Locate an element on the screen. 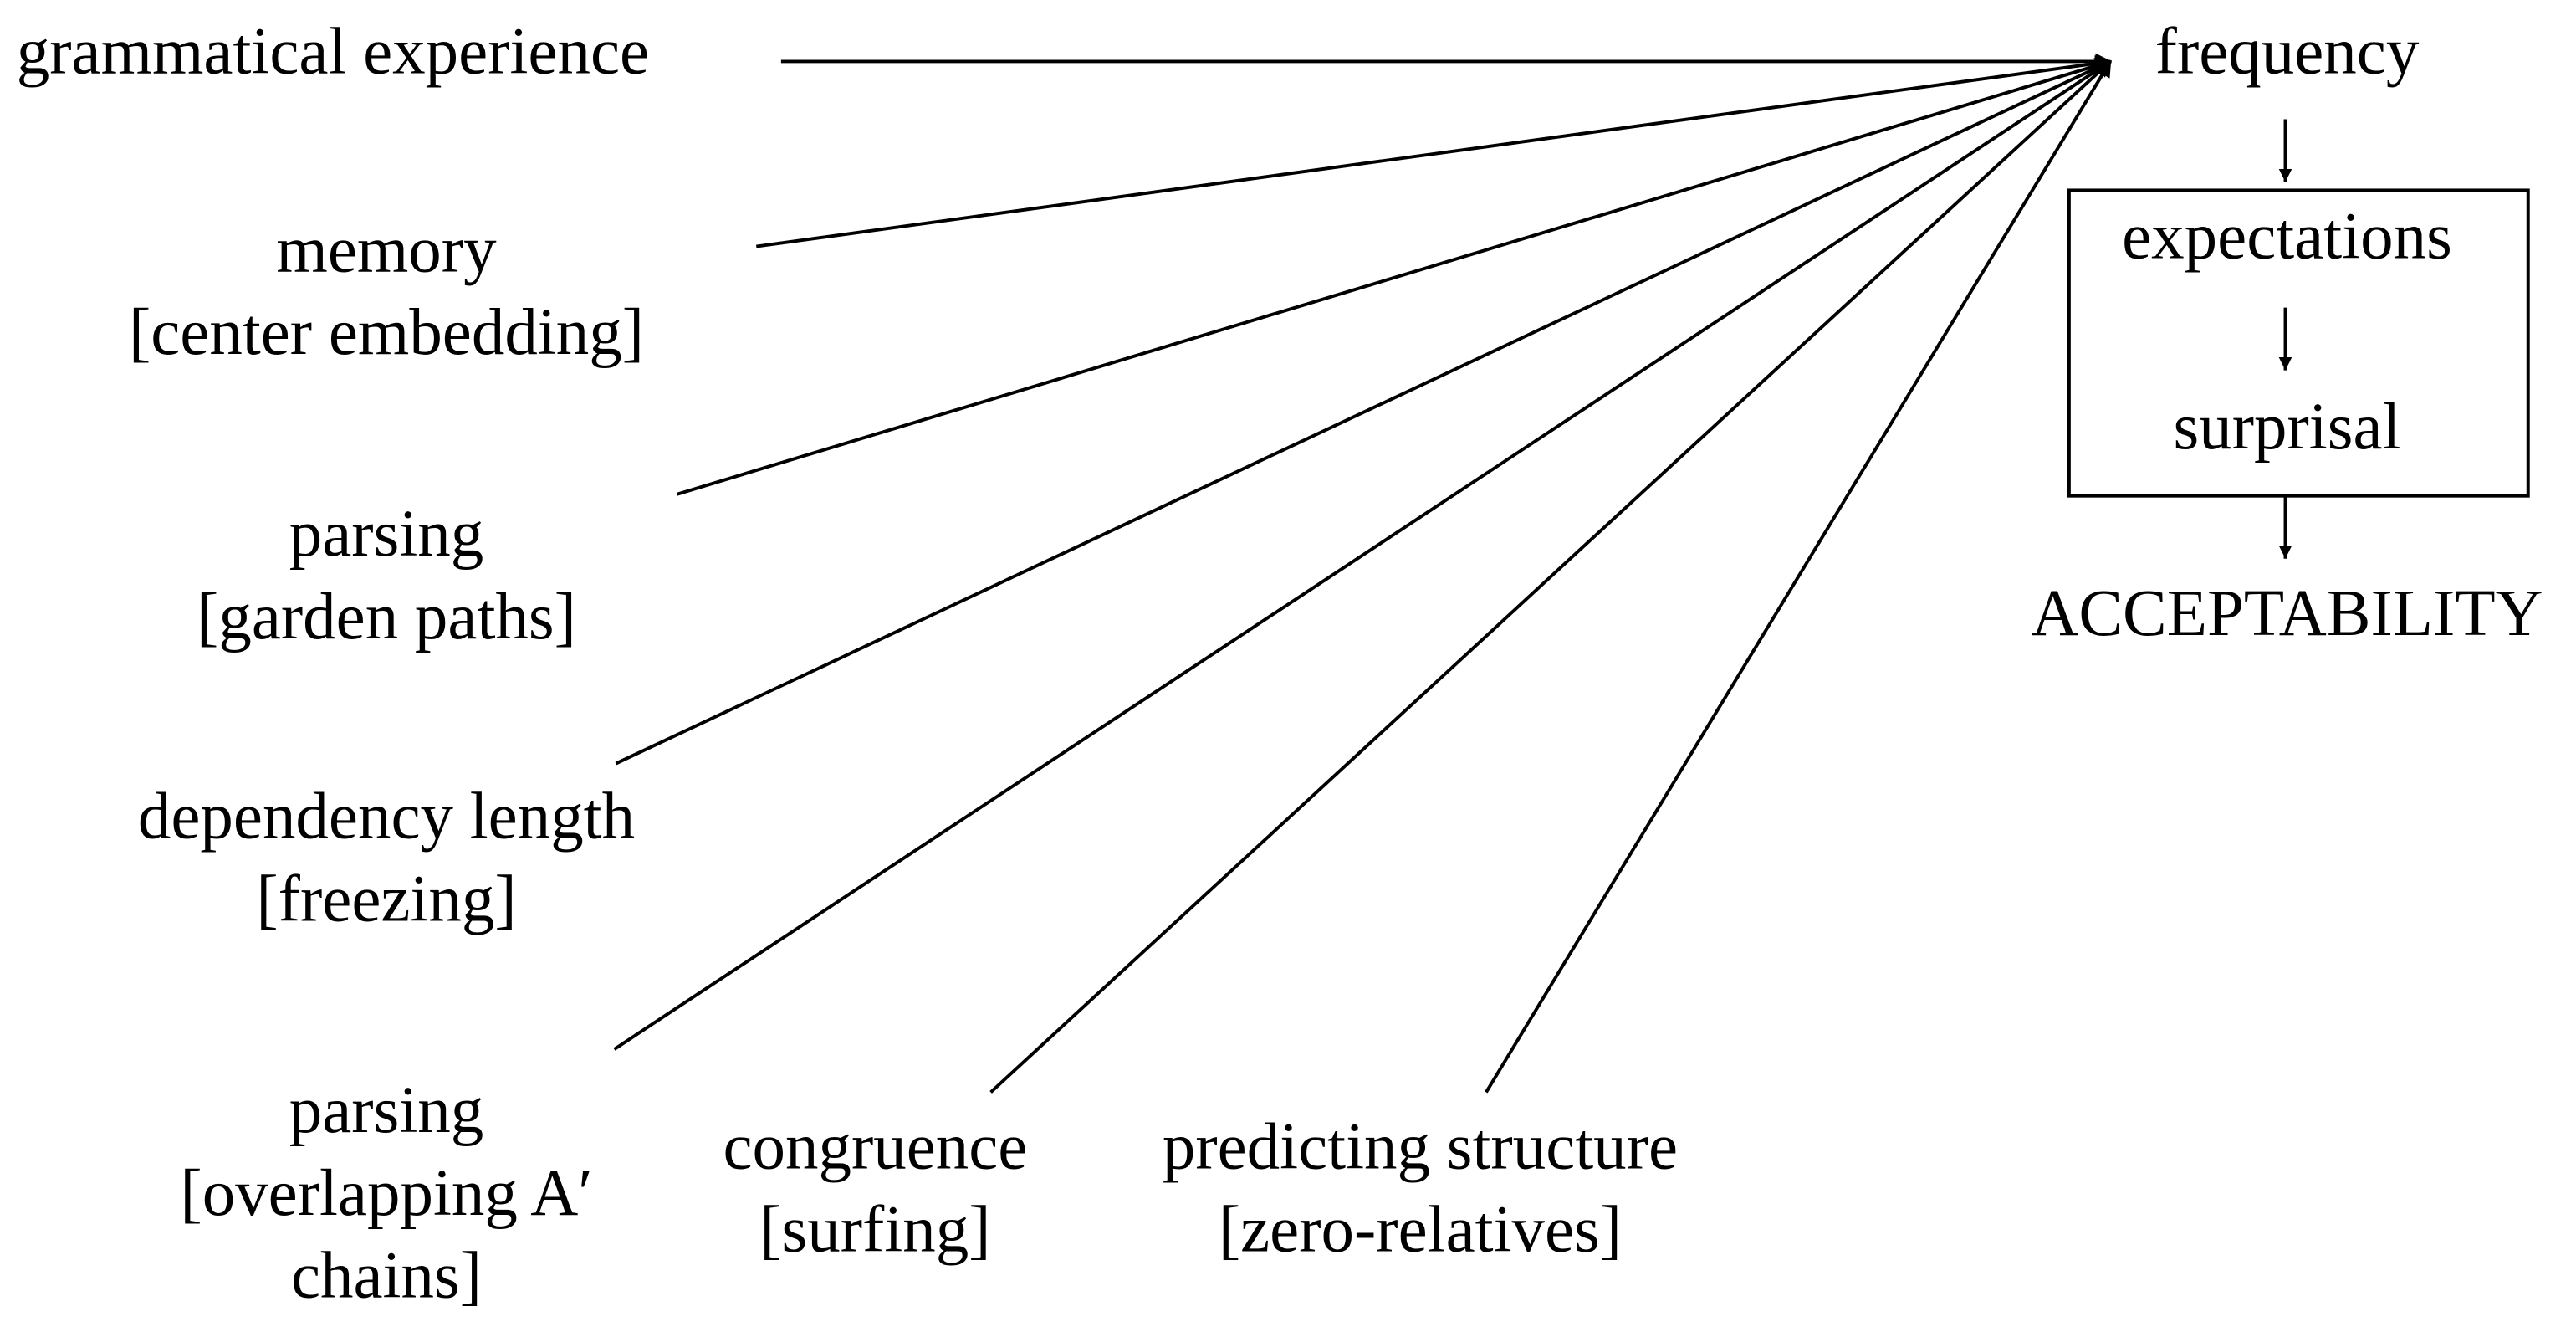 This screenshot has width=2576, height=1337. source-label: [zero-relatives] is located at coordinates (1420, 1229).